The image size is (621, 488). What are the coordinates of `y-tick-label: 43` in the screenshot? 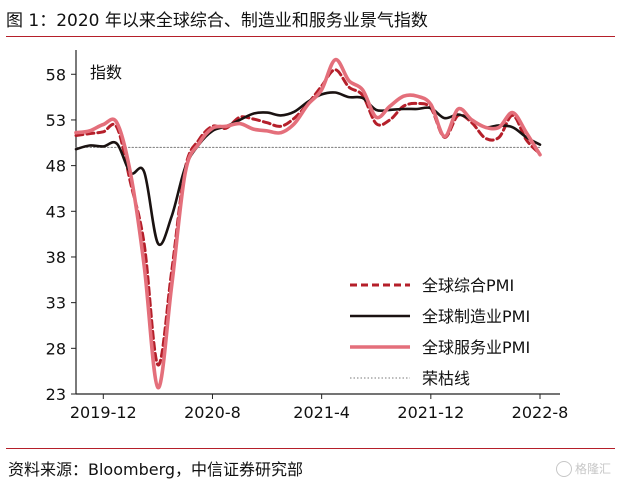 It's located at (56, 211).